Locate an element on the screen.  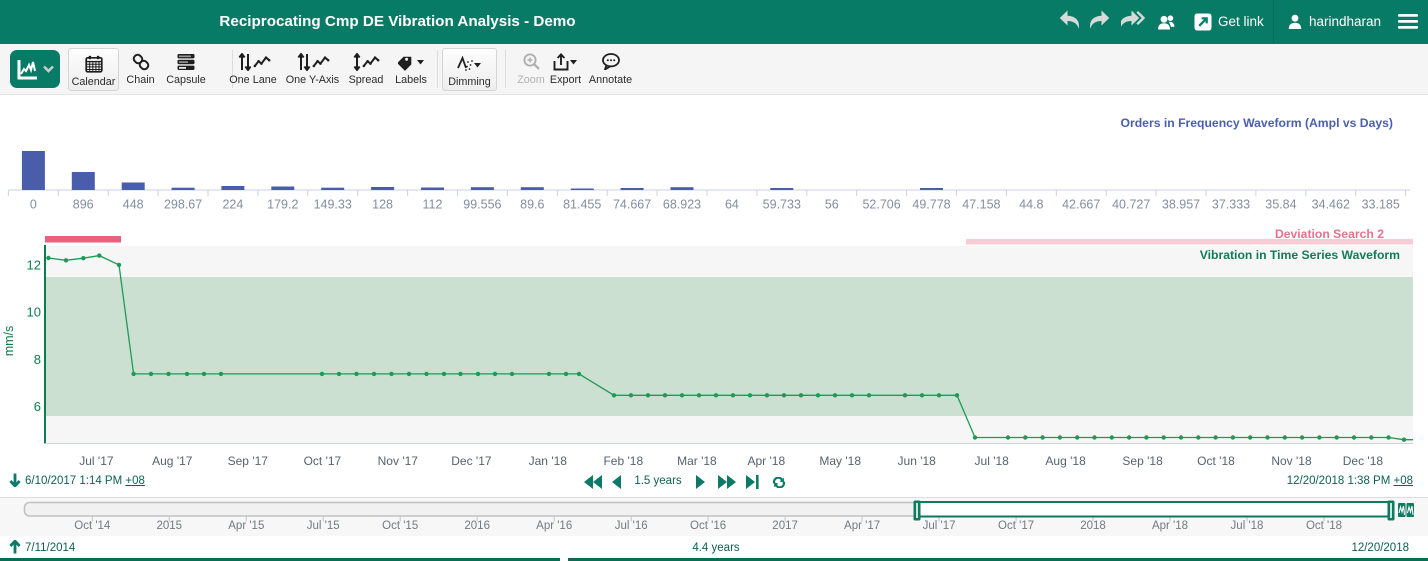
svg-text: 64 is located at coordinates (732, 205).